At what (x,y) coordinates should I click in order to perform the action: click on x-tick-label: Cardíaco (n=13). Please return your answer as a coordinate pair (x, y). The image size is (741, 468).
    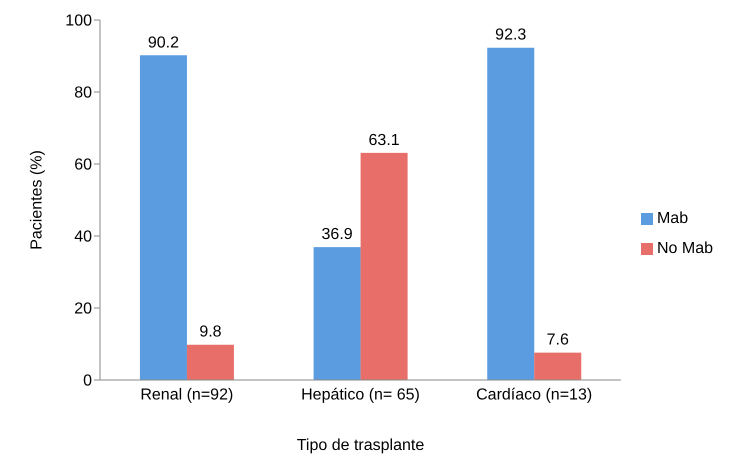
    Looking at the image, I should click on (534, 395).